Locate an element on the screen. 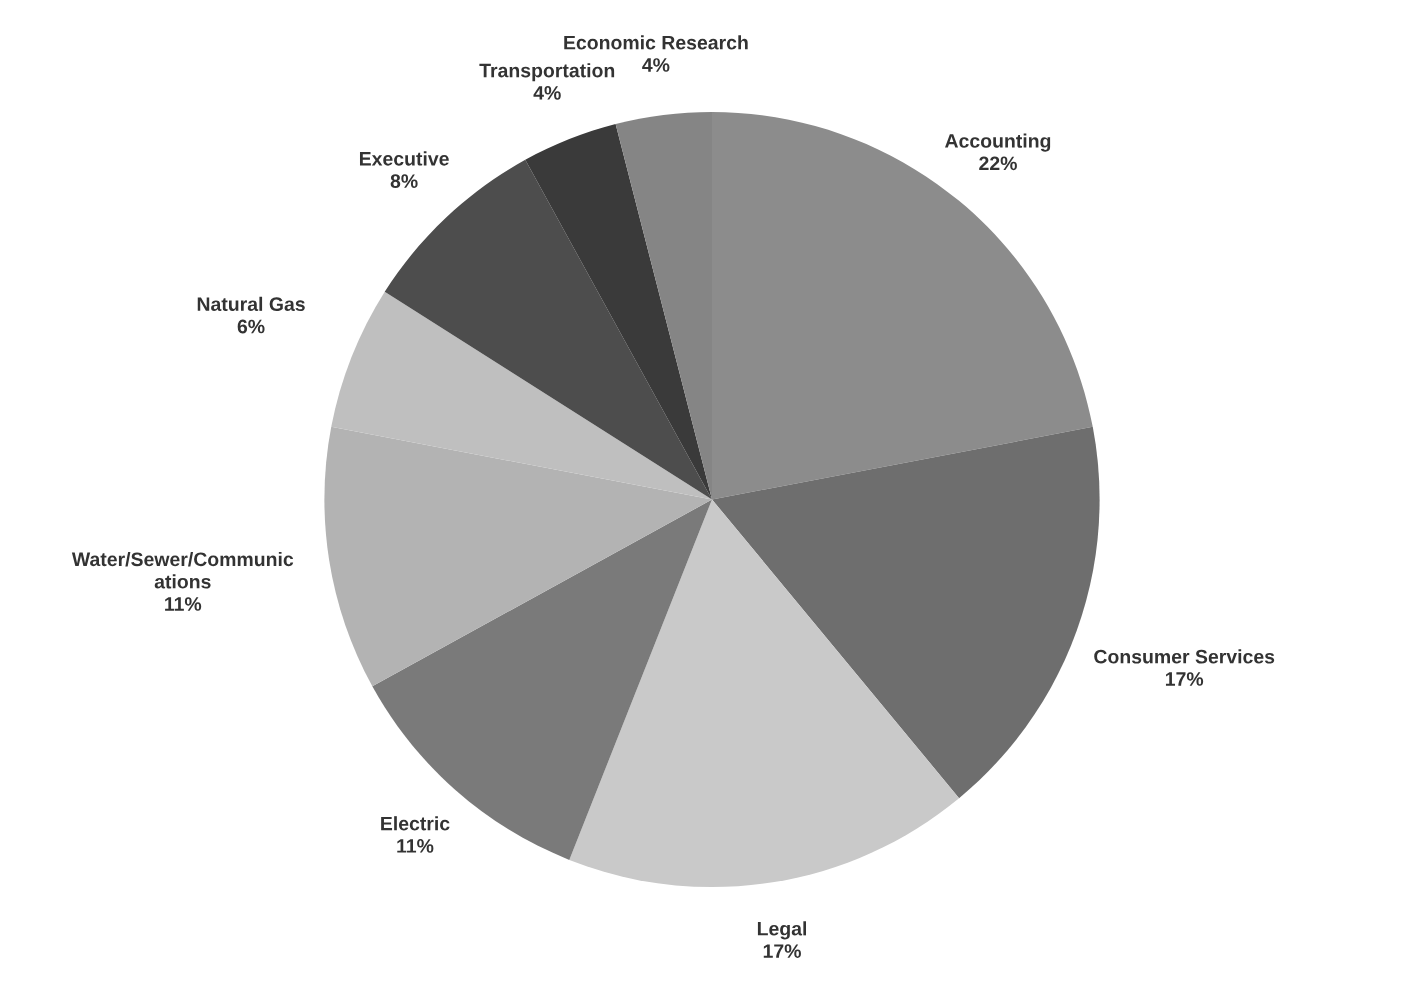 The image size is (1424, 999). slice-label: Legal is located at coordinates (782, 930).